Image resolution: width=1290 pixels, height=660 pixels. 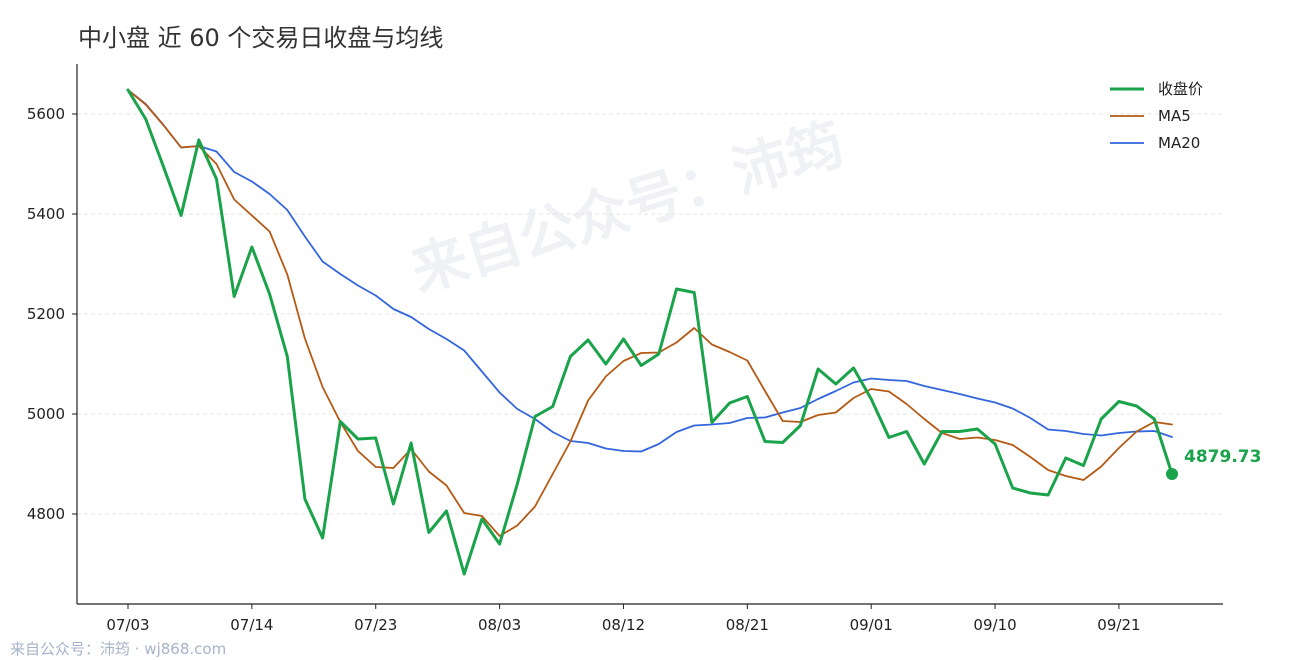 What do you see at coordinates (251, 625) in the screenshot?
I see `x-tick-label: 07/14` at bounding box center [251, 625].